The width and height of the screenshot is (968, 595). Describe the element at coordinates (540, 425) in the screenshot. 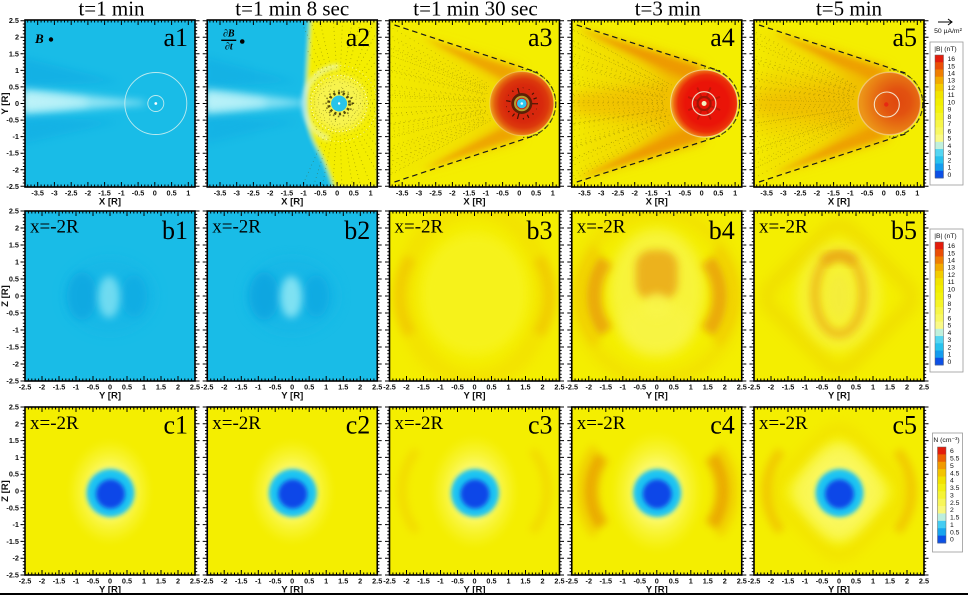

I see `svg-text: c3` at that location.